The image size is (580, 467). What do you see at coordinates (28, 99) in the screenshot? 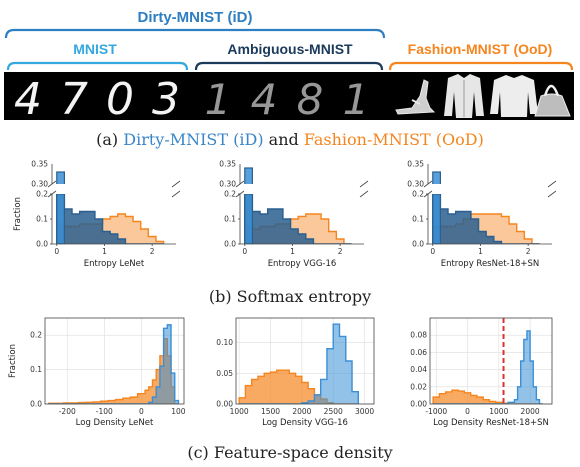
I see `mnist-digit: 4` at bounding box center [28, 99].